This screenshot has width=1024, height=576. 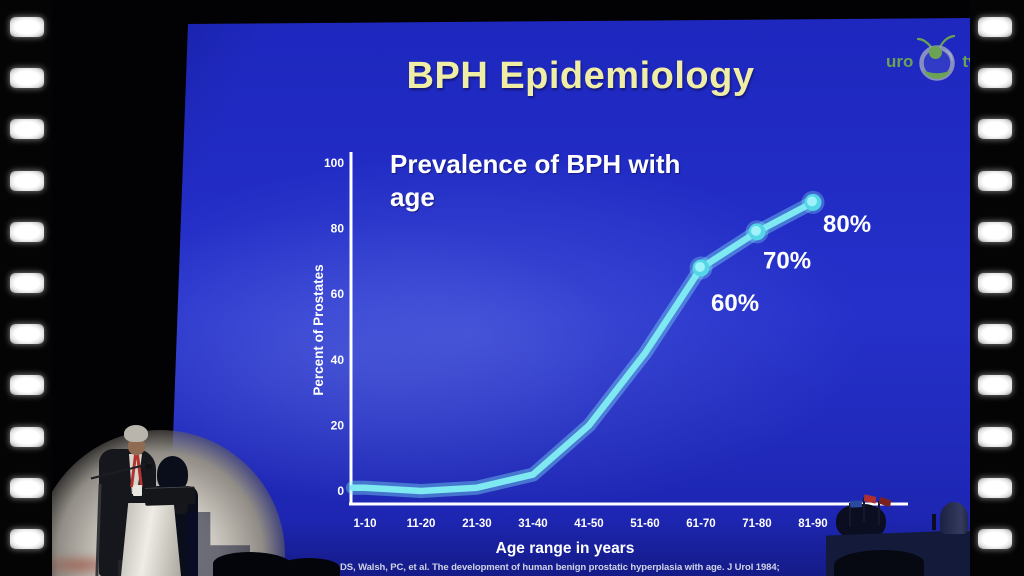 What do you see at coordinates (936, 57) in the screenshot?
I see `bee-icon` at bounding box center [936, 57].